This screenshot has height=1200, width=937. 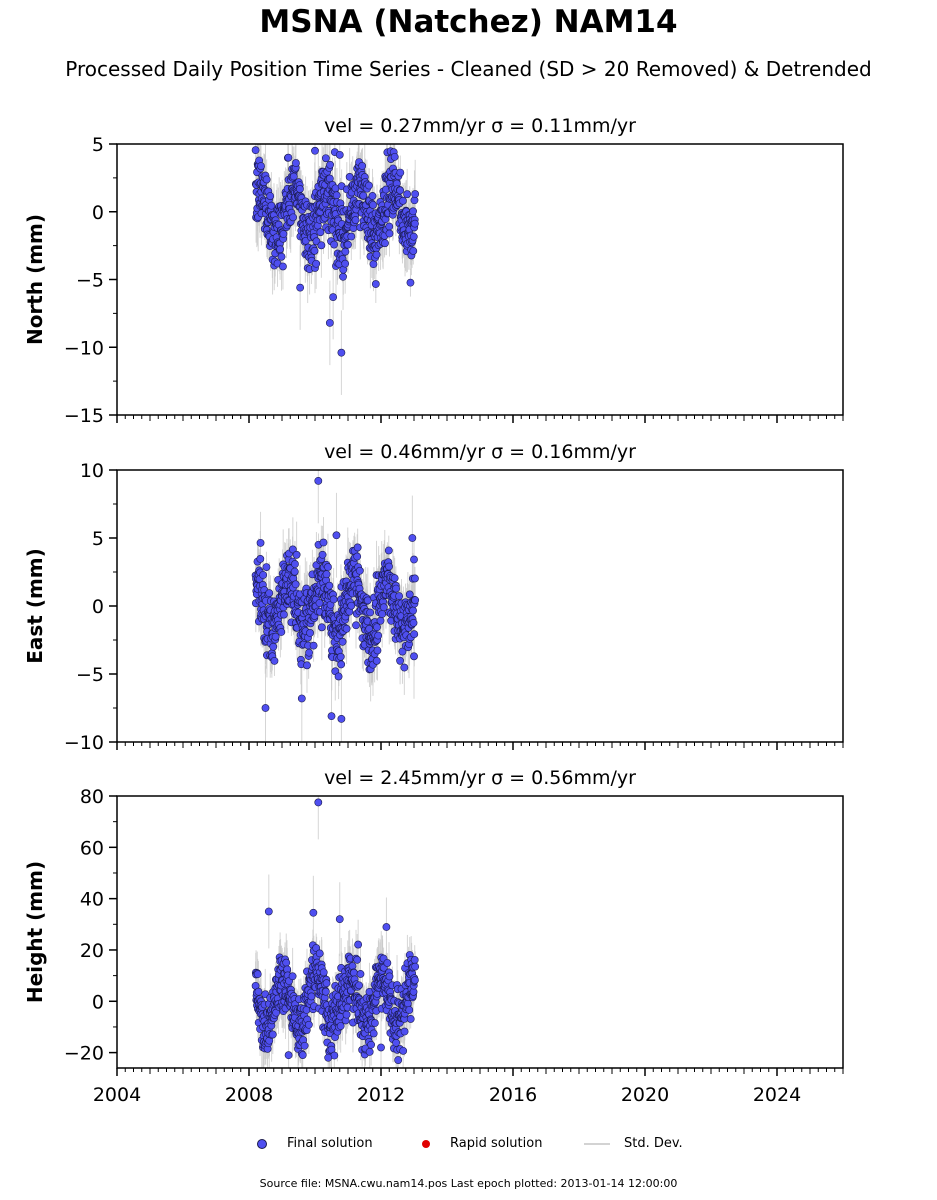 What do you see at coordinates (90, 281) in the screenshot?
I see `y-tick-label: −5` at bounding box center [90, 281].